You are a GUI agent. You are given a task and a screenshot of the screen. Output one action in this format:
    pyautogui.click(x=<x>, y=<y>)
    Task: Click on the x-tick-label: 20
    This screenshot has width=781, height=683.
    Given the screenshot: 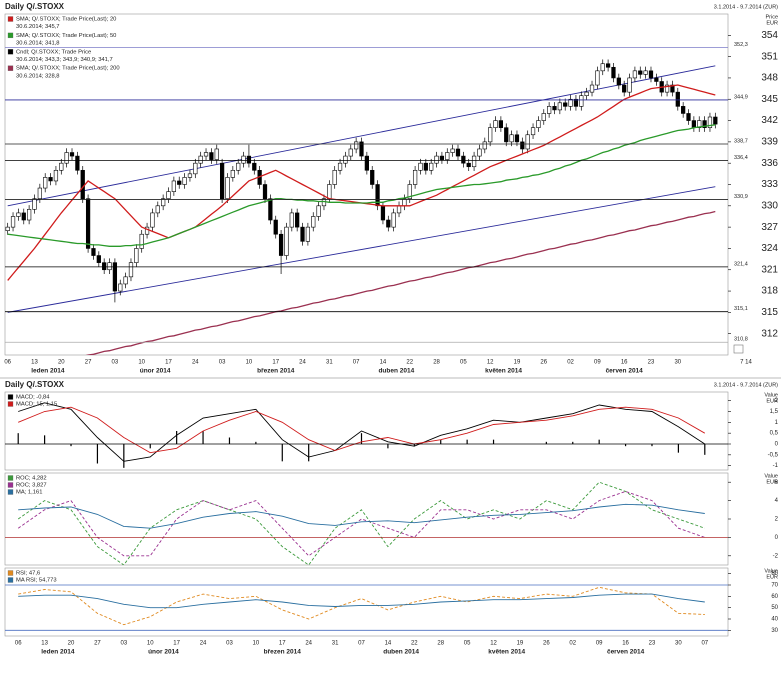 What is the action you would take?
    pyautogui.click(x=71, y=644)
    